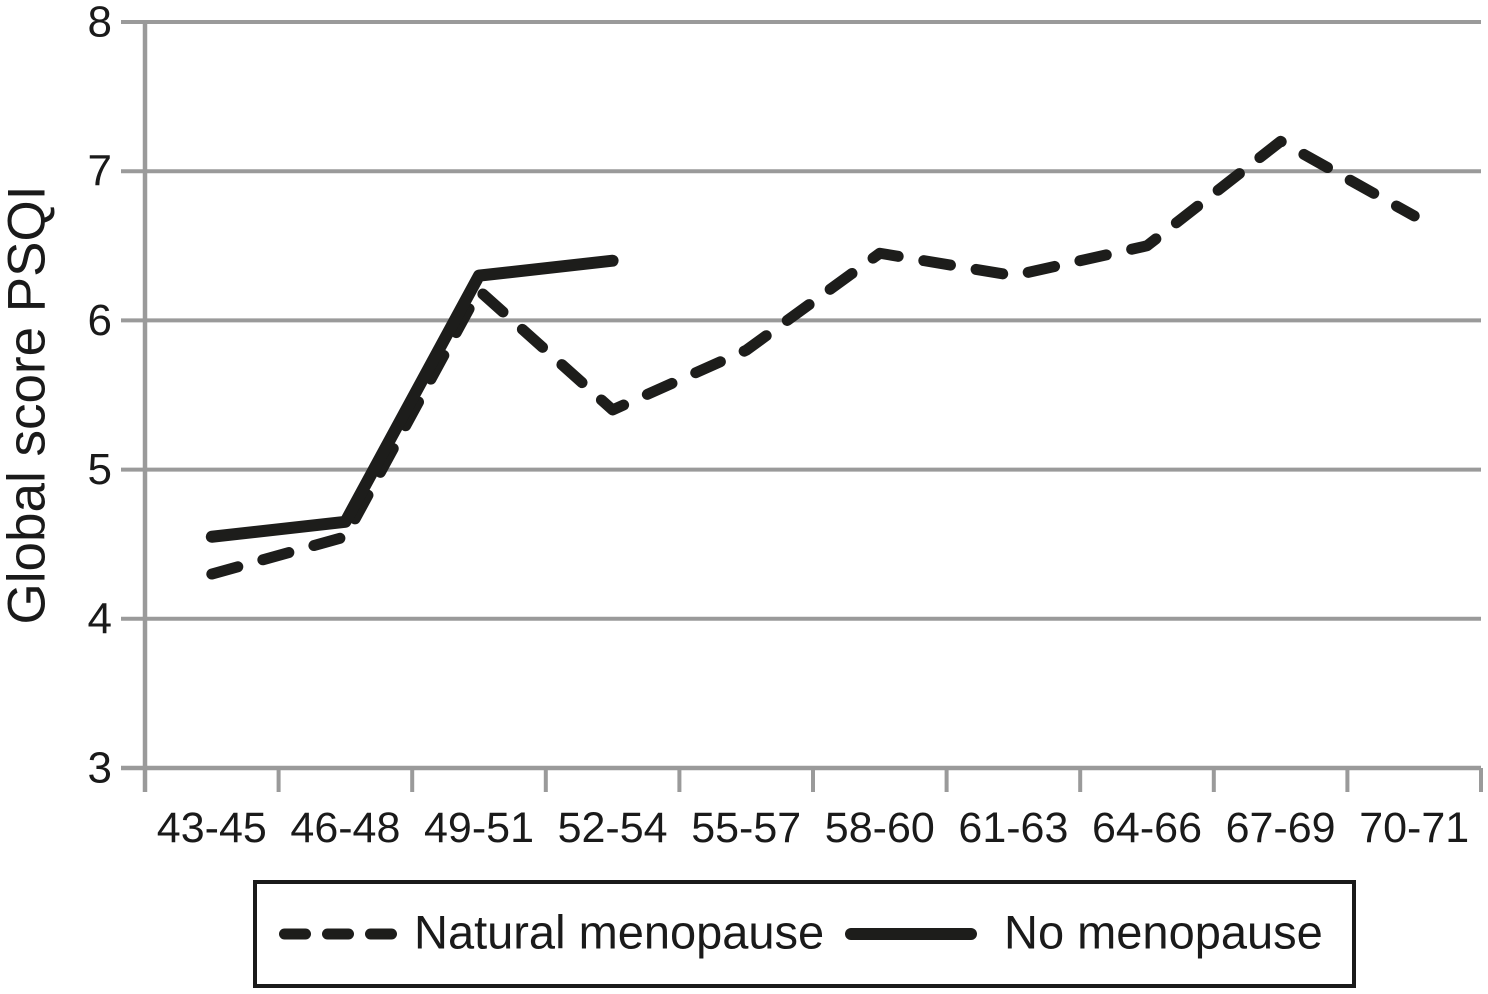 The width and height of the screenshot is (1488, 994). I want to click on x-tick-label: 70-71, so click(1414, 828).